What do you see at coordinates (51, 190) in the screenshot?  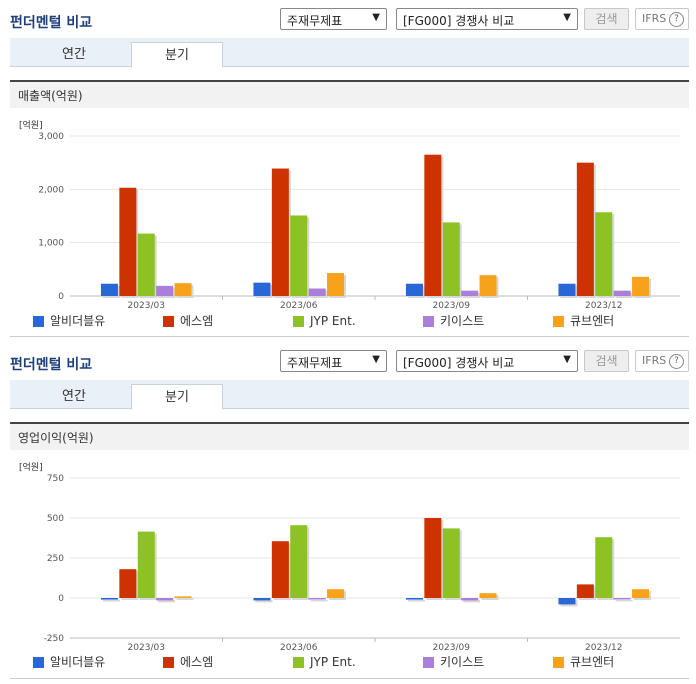 I see `y-tick-label: 2,000` at bounding box center [51, 190].